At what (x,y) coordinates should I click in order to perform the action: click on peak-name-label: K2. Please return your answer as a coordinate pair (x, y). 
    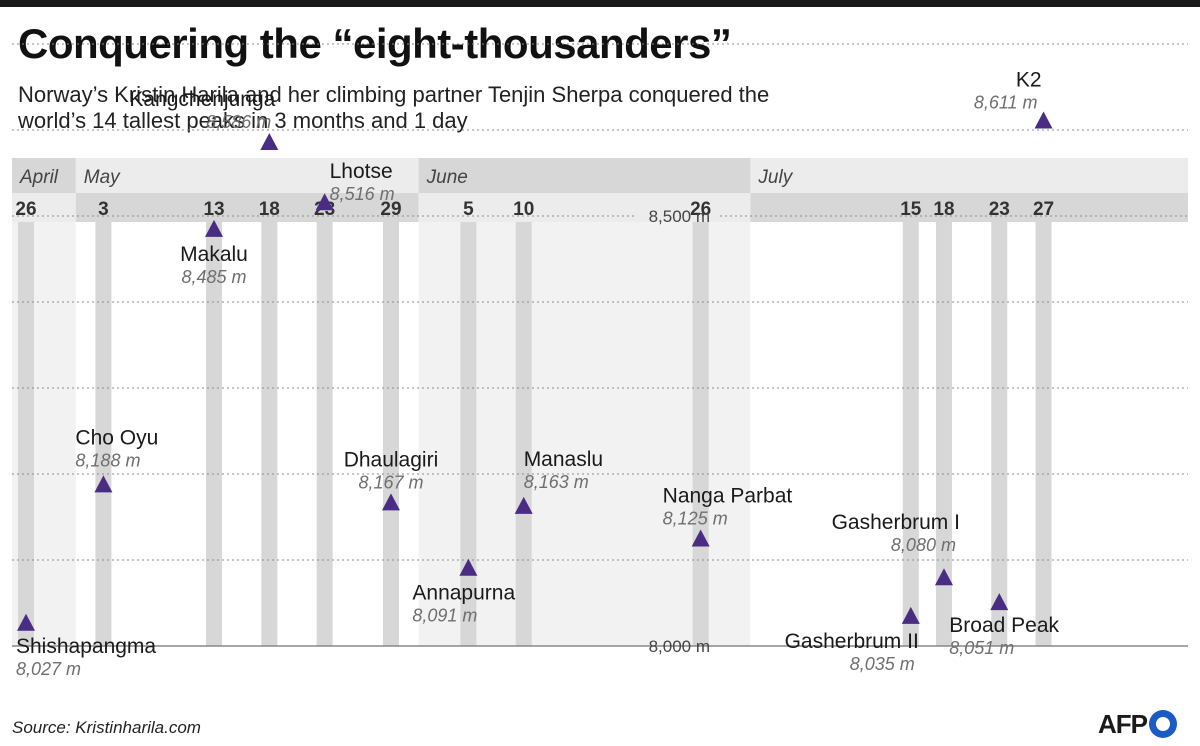
    Looking at the image, I should click on (1029, 80).